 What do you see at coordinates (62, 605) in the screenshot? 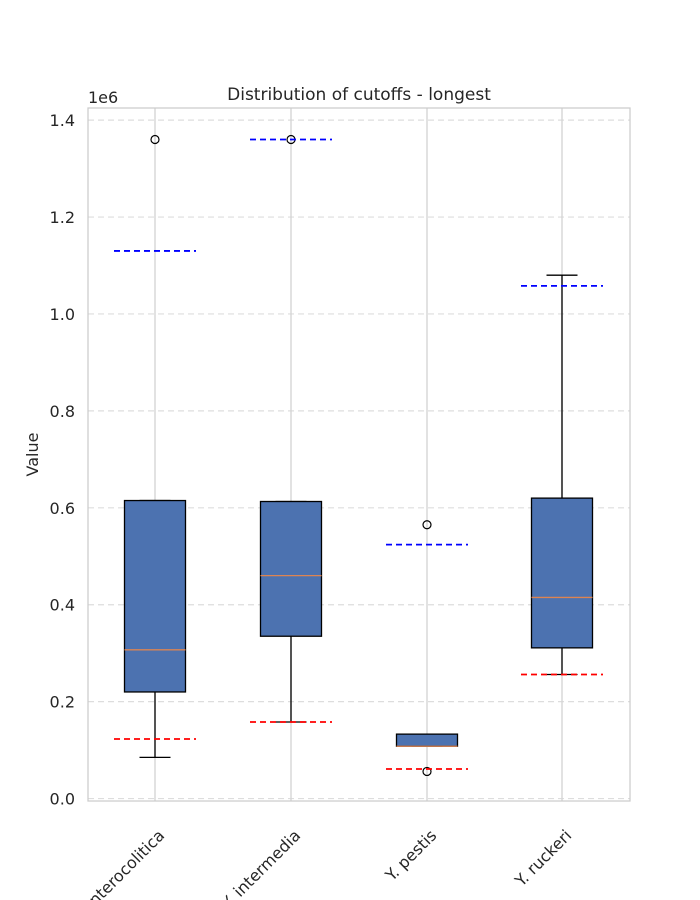
I see `y-tick-label: 0.4` at bounding box center [62, 605].